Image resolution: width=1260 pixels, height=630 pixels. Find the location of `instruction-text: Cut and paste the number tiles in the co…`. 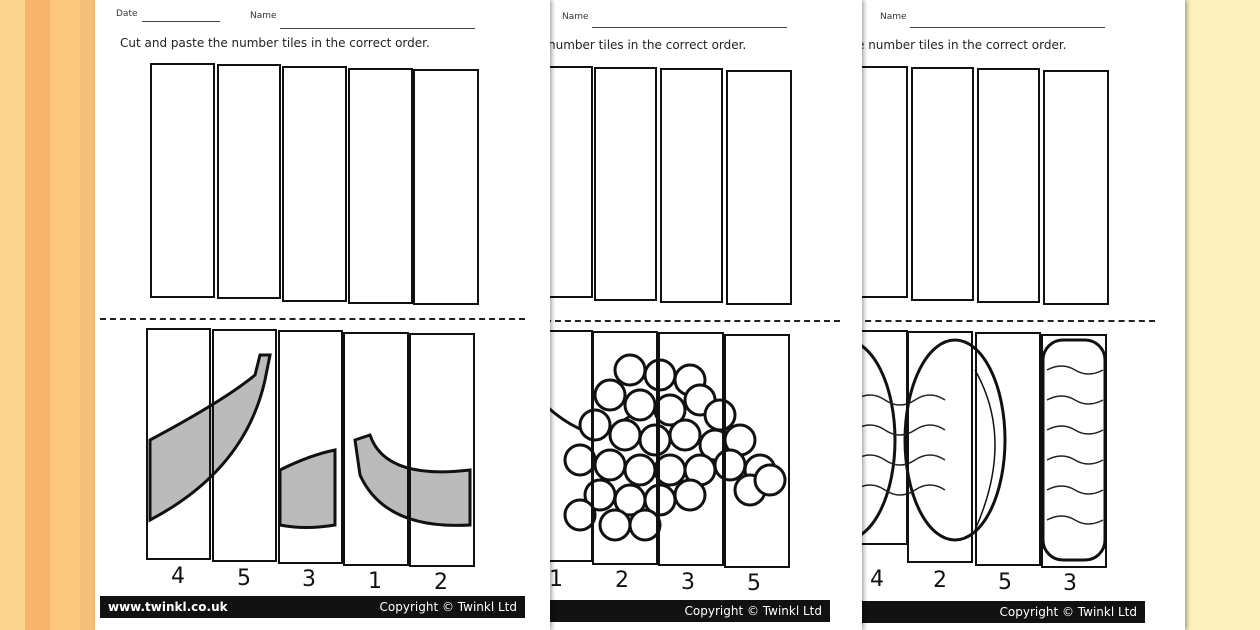

instruction-text: Cut and paste the number tiles in the co… is located at coordinates (275, 43).